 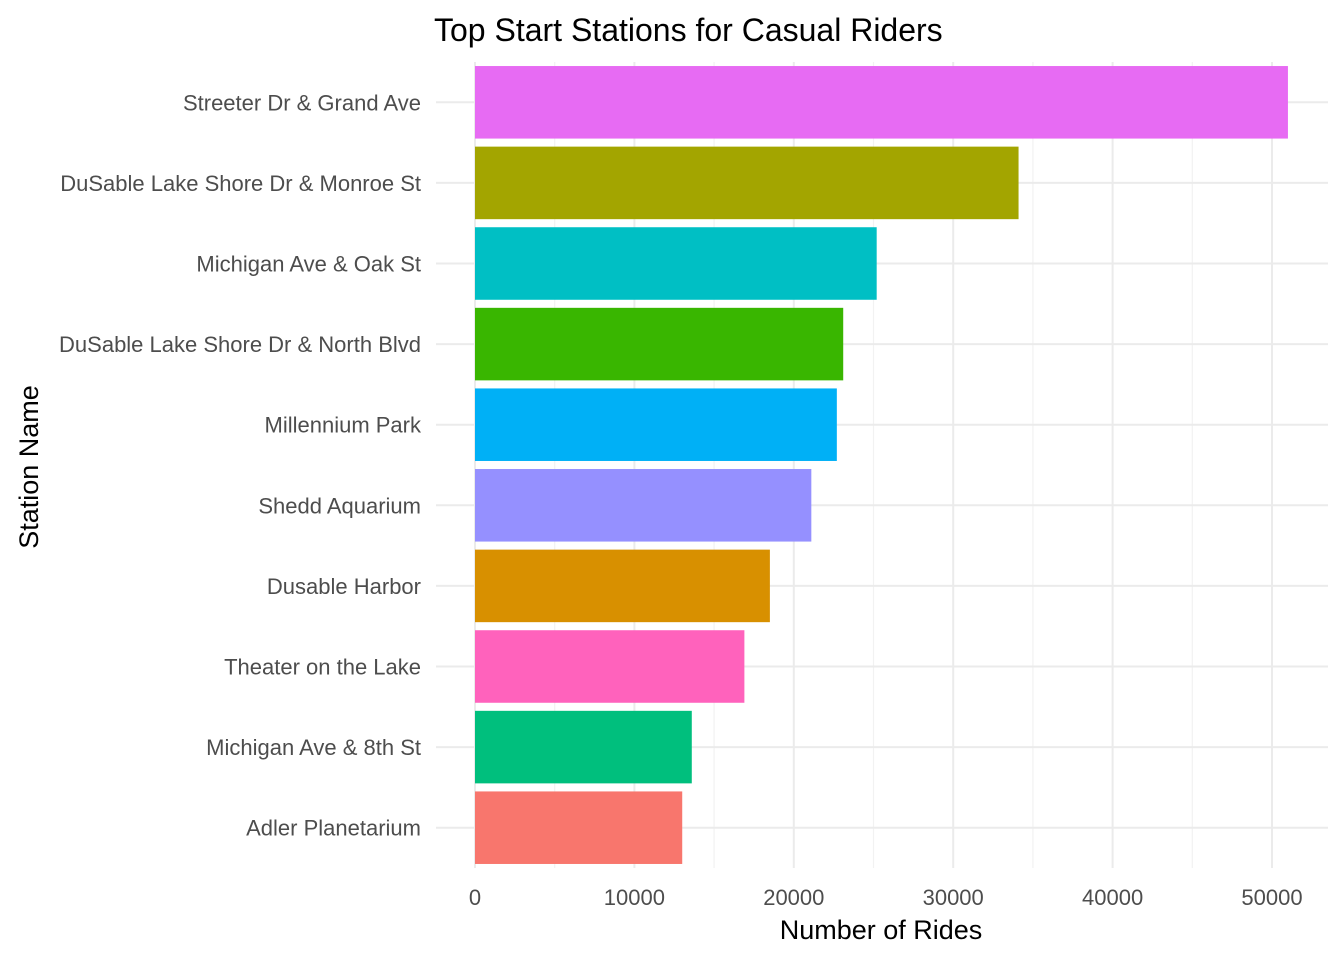 What do you see at coordinates (240, 183) in the screenshot?
I see `category-label: DuSable Lake Shore Dr & Monroe St` at bounding box center [240, 183].